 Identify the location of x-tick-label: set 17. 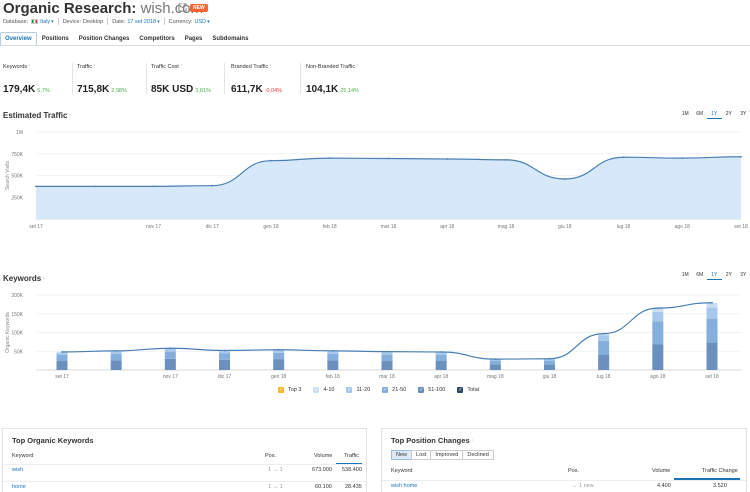
(36, 227).